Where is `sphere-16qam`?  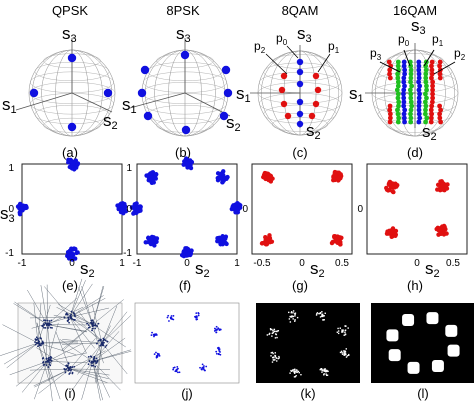 sphere-16qam is located at coordinates (412, 90).